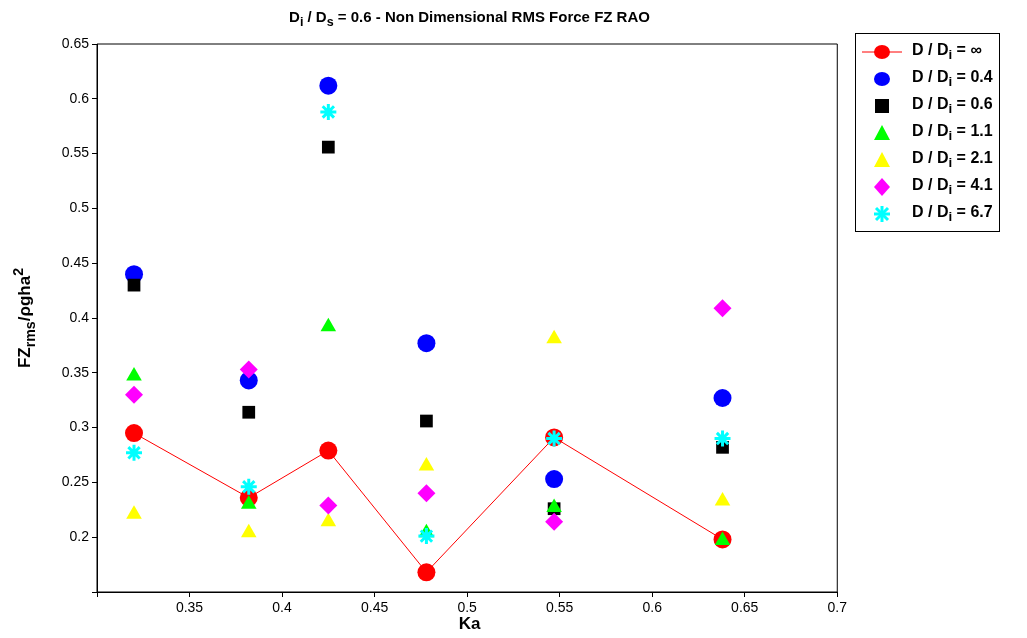 The image size is (1027, 638). I want to click on y-tick-label: 0.2, so click(79, 536).